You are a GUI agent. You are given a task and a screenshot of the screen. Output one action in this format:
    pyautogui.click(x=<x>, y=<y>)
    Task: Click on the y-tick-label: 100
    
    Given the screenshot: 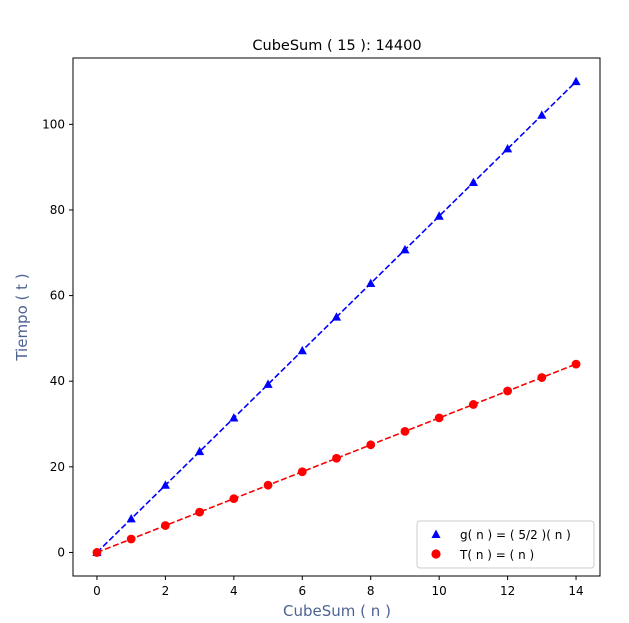 What is the action you would take?
    pyautogui.click(x=53, y=124)
    